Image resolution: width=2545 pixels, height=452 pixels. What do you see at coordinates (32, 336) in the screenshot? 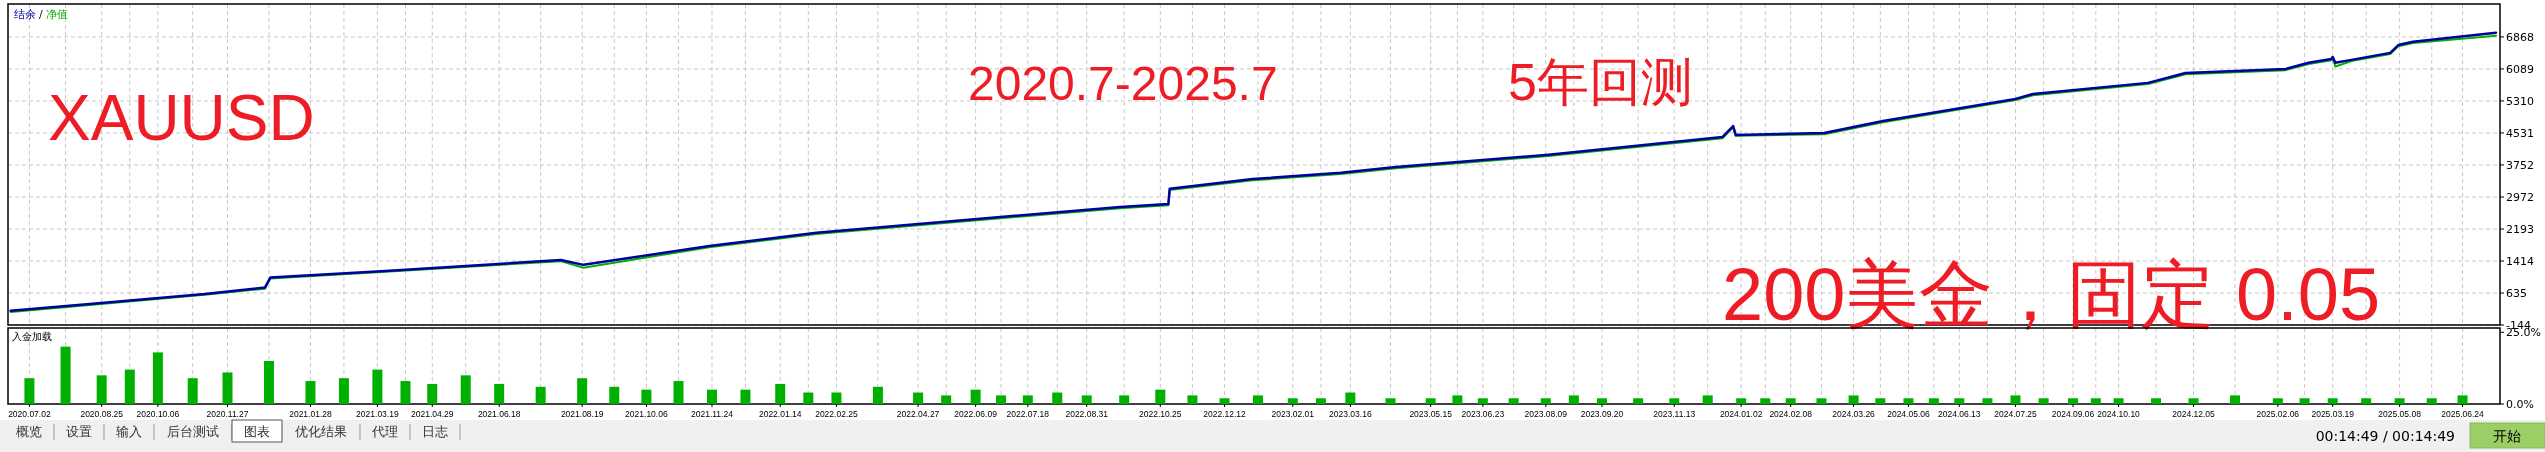
I see `chart-title: 入金加载` at bounding box center [32, 336].